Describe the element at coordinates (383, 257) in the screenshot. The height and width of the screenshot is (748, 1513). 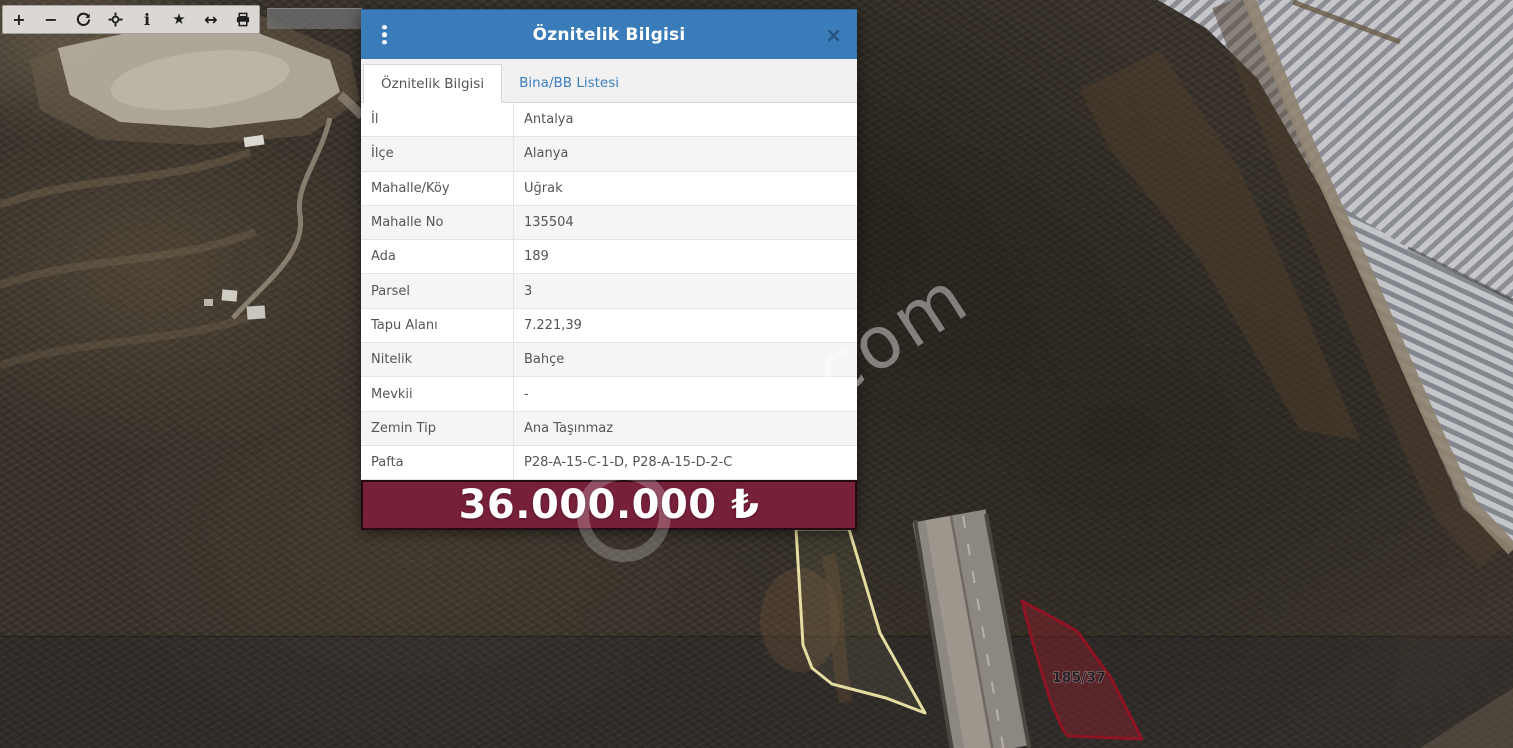
I see `attribute-label: Ada` at that location.